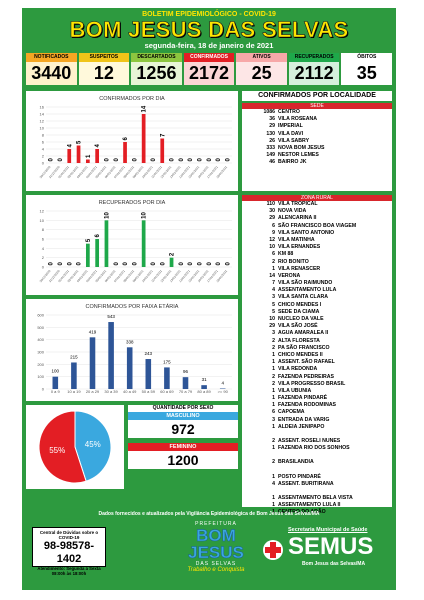 The height and width of the screenshot is (600, 424). Describe the element at coordinates (317, 355) in the screenshot. I see `locality-row: 1 CHICO MENDES II` at that location.